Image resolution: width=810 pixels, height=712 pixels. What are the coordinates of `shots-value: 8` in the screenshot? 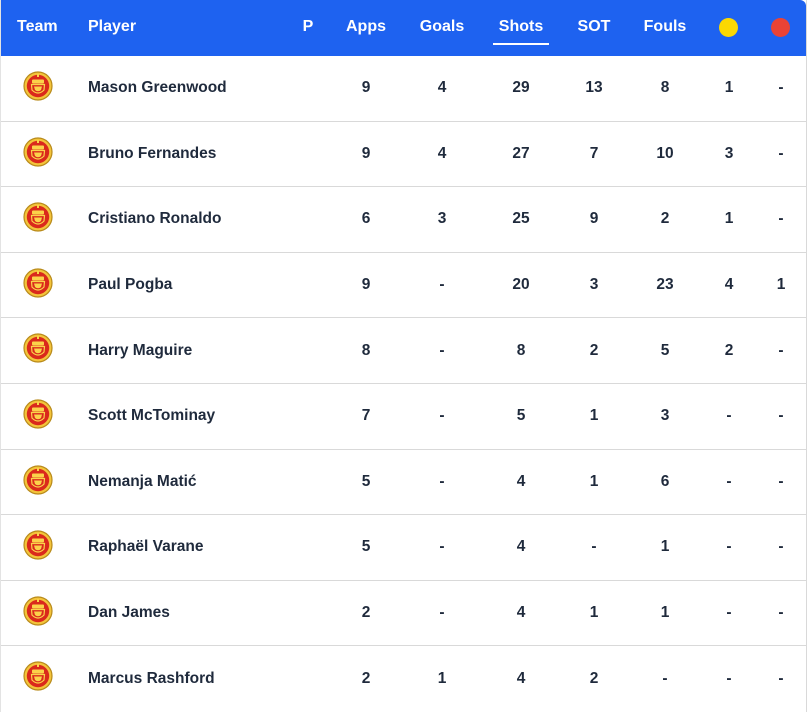 It's located at (521, 350).